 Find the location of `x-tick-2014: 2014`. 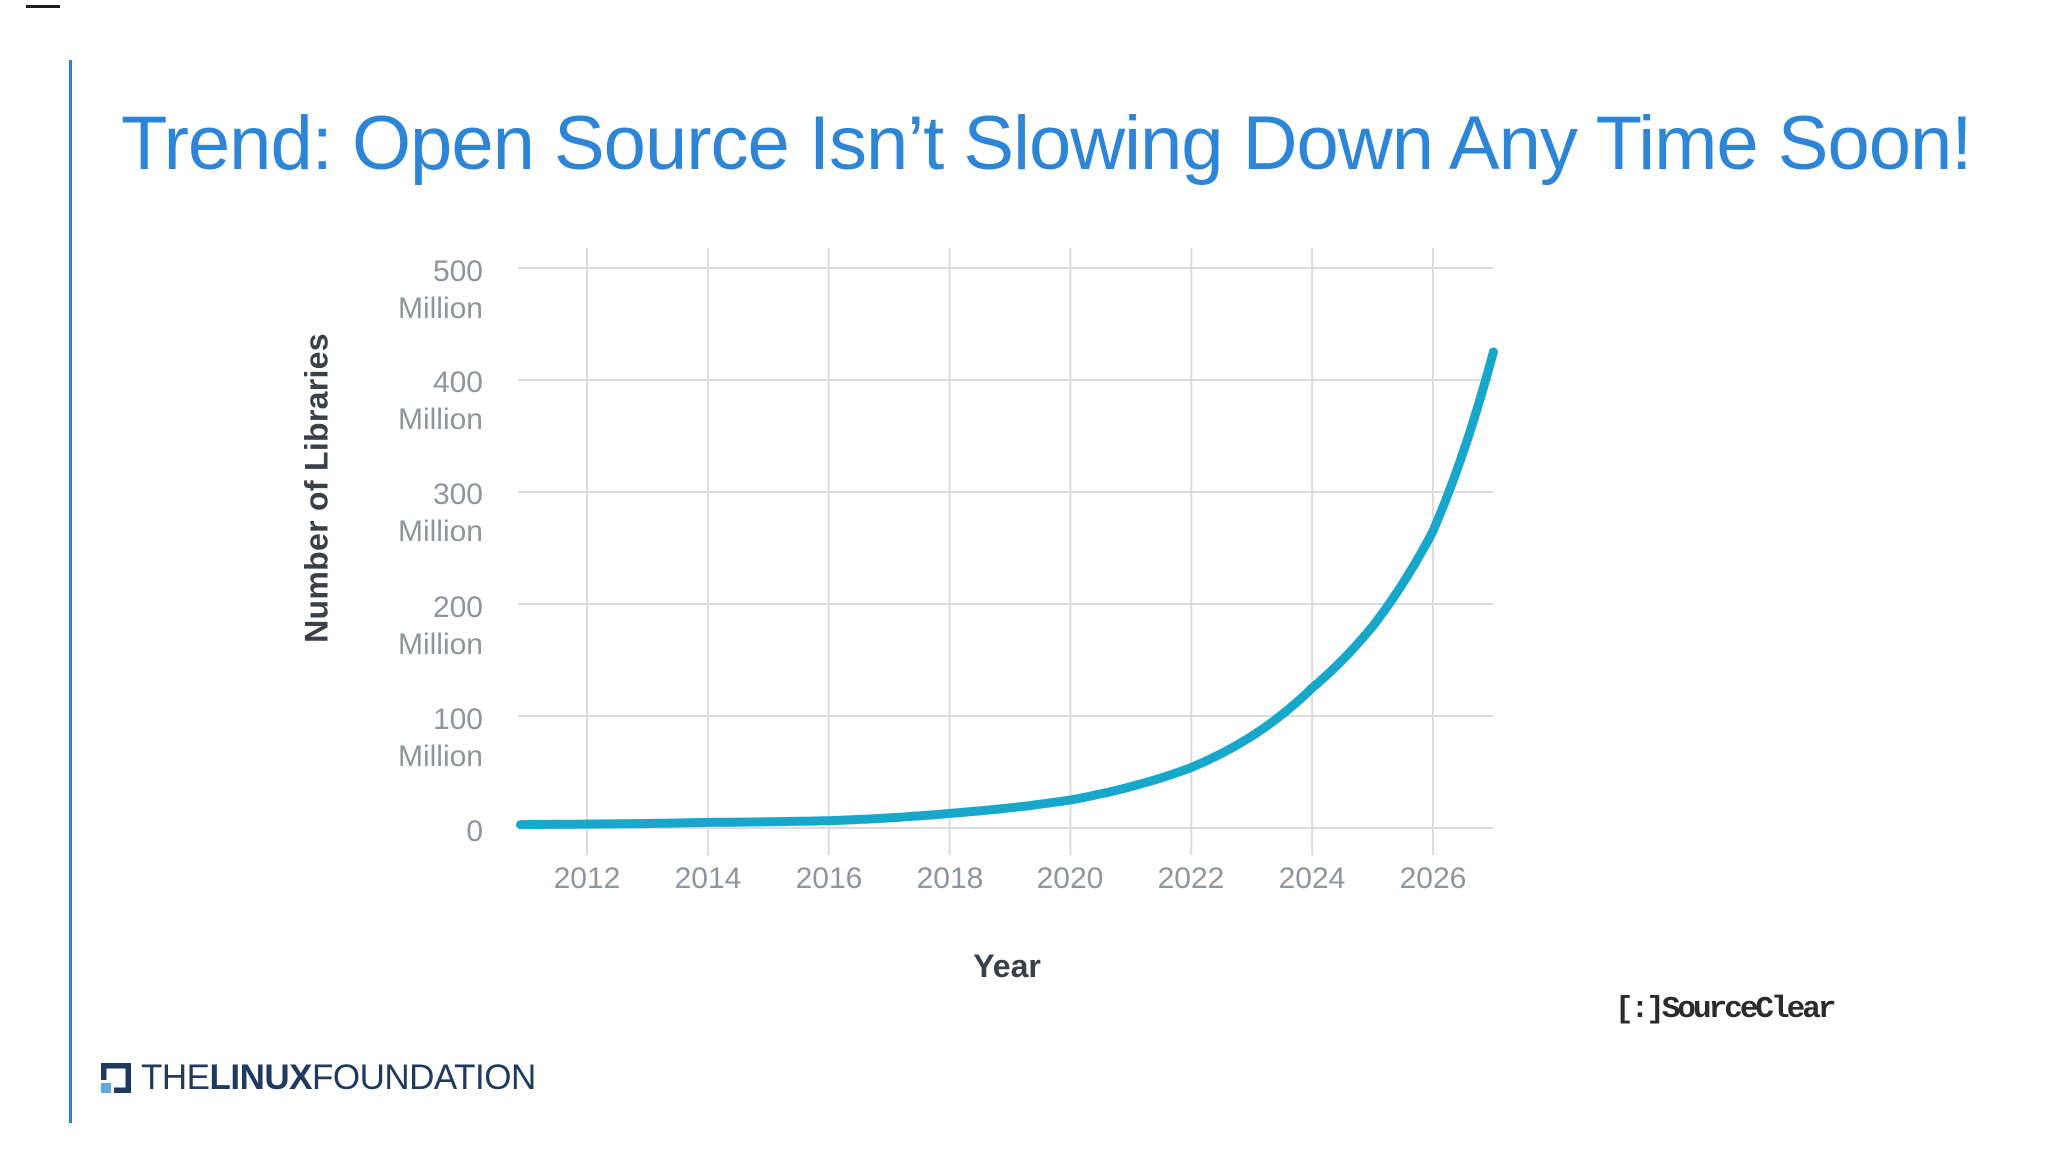

x-tick-2014: 2014 is located at coordinates (708, 878).